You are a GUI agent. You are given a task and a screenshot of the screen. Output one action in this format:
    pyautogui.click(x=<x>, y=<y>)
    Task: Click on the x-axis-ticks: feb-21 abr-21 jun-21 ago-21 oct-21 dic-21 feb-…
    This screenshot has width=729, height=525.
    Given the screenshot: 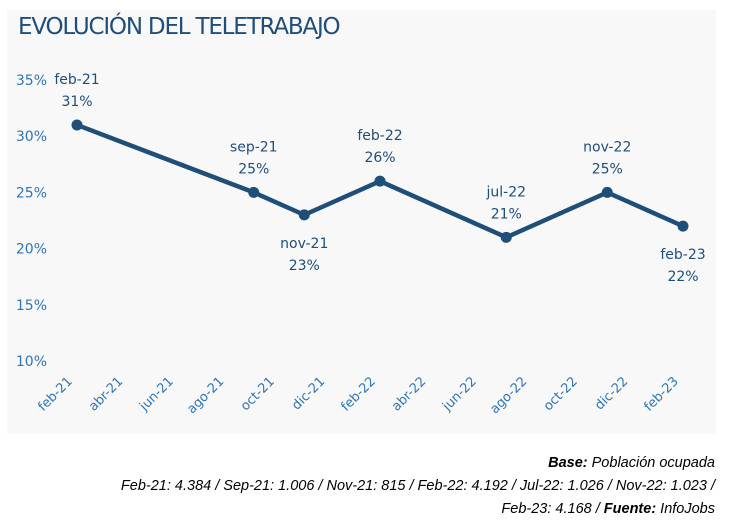 What is the action you would take?
    pyautogui.click(x=358, y=395)
    